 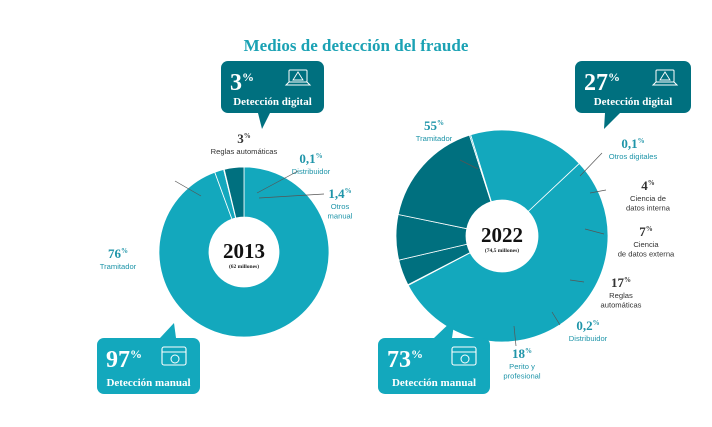 I want to click on label-2022-otros-label-0: Otros digitales, so click(x=633, y=156).